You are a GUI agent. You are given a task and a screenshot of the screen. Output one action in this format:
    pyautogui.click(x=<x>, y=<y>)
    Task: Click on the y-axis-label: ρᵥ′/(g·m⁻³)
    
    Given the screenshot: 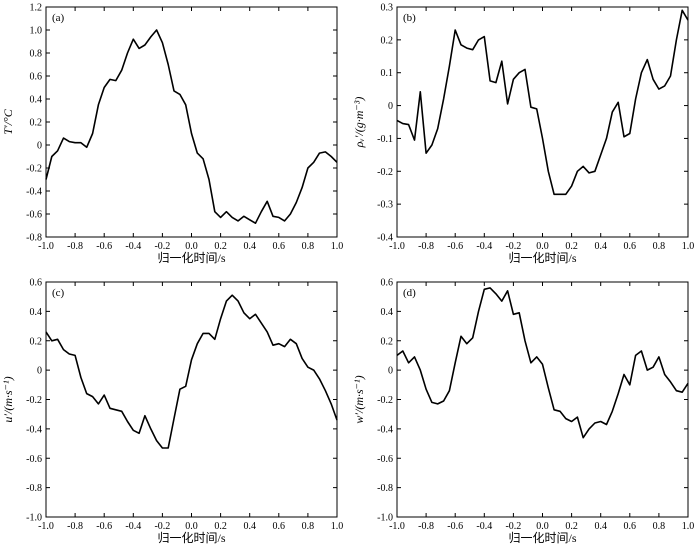 What is the action you would take?
    pyautogui.click(x=359, y=123)
    